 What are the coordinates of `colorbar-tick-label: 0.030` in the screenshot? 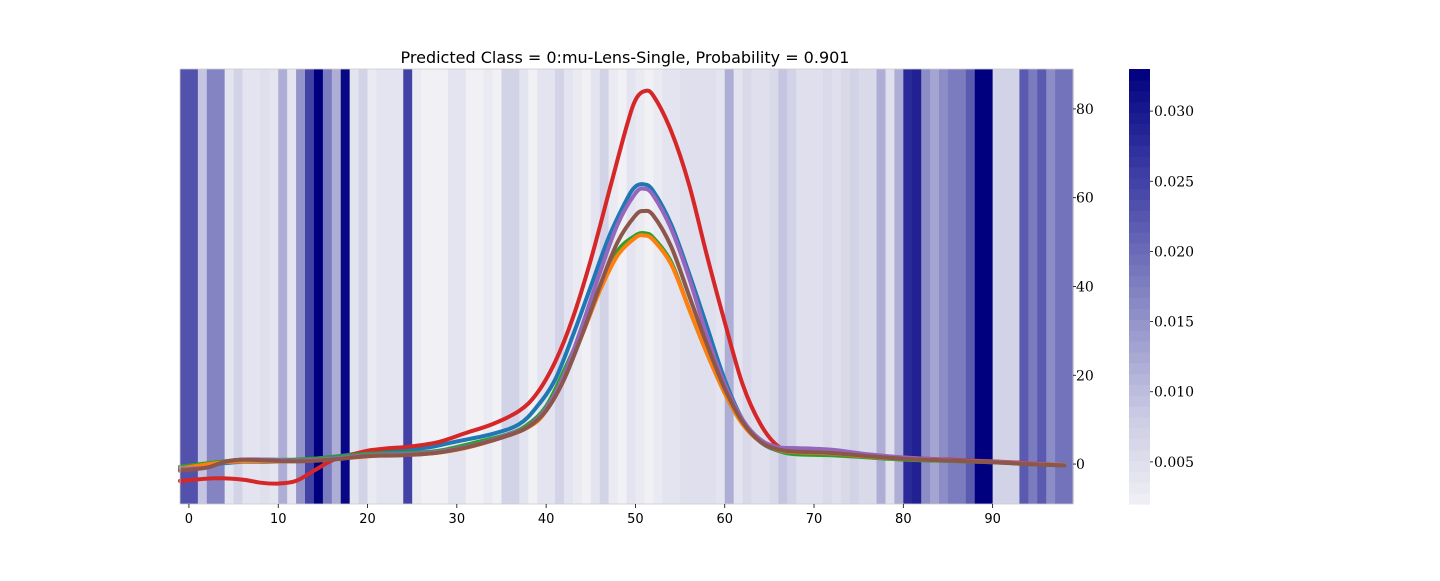 It's located at (1174, 112).